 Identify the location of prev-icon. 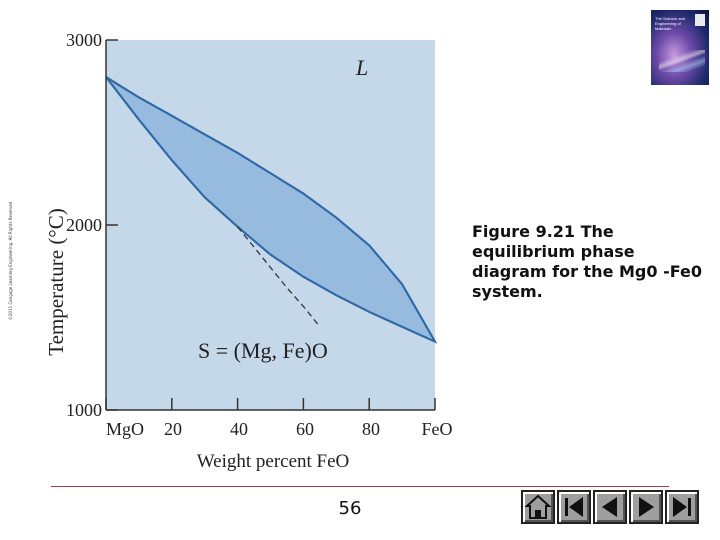
(609, 507).